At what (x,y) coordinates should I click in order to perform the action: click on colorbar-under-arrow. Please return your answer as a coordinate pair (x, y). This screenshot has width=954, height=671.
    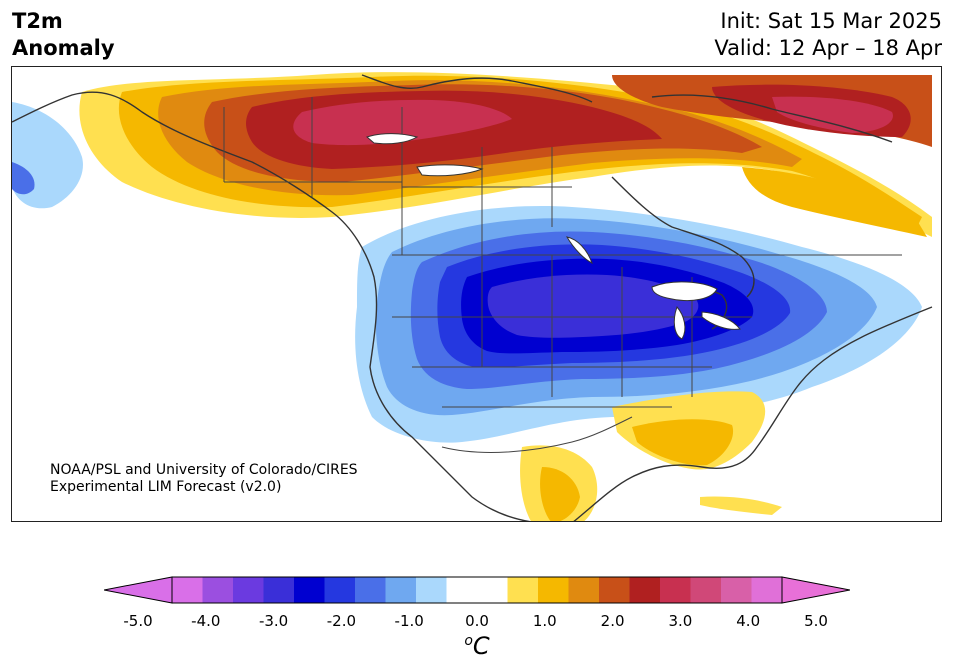
    Looking at the image, I should click on (138, 590).